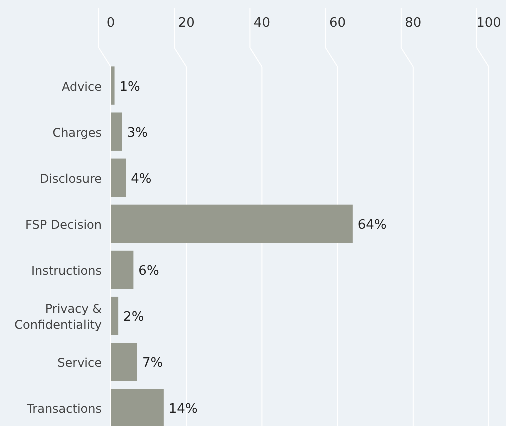 The height and width of the screenshot is (426, 506). What do you see at coordinates (338, 23) in the screenshot?
I see `x-tick-label: 60` at bounding box center [338, 23].